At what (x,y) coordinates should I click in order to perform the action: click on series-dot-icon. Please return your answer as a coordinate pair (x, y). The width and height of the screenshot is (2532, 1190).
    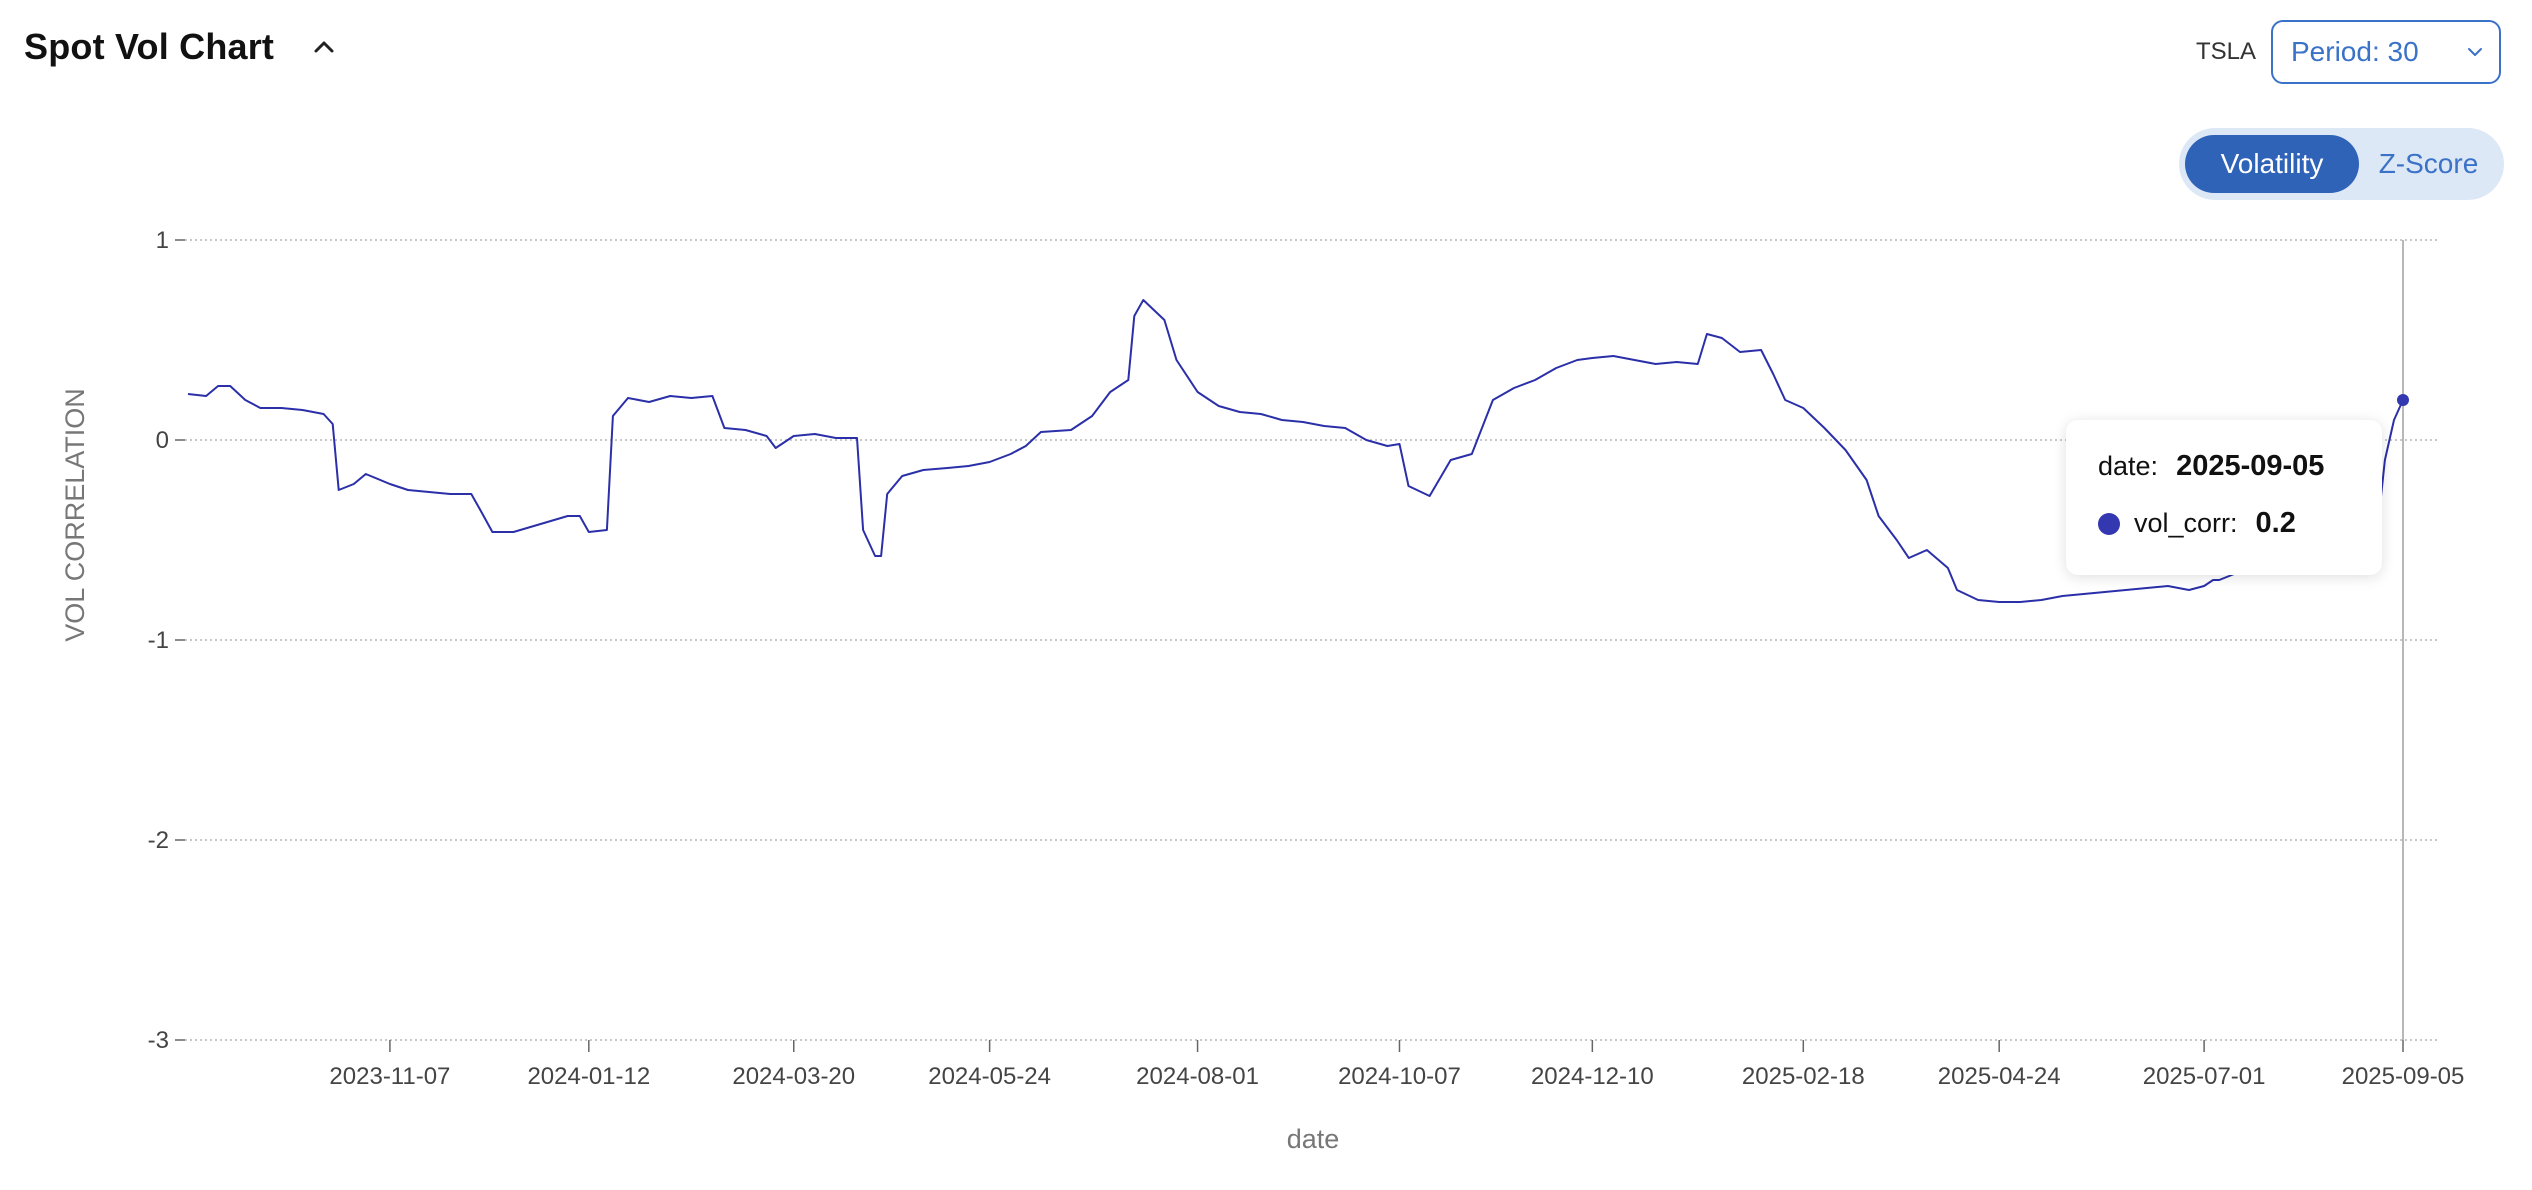
    Looking at the image, I should click on (2109, 523).